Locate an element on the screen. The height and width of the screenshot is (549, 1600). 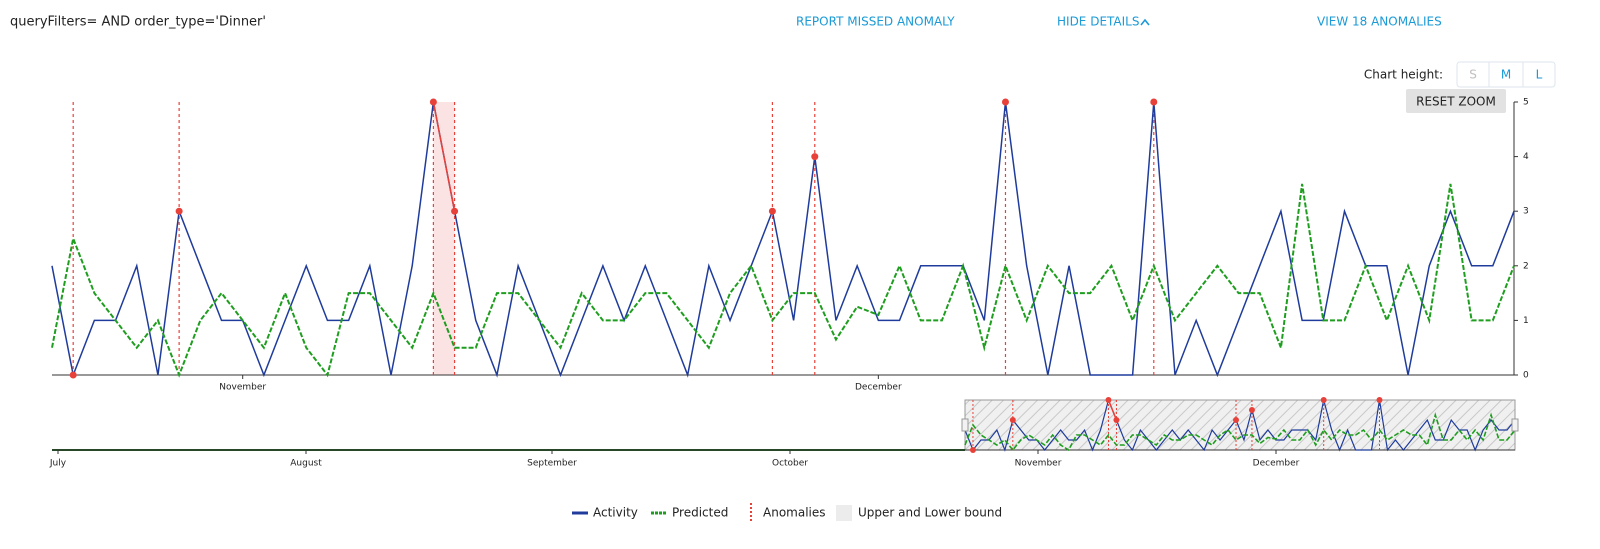
hide-details-link: HIDE DETAILS is located at coordinates (1098, 22).